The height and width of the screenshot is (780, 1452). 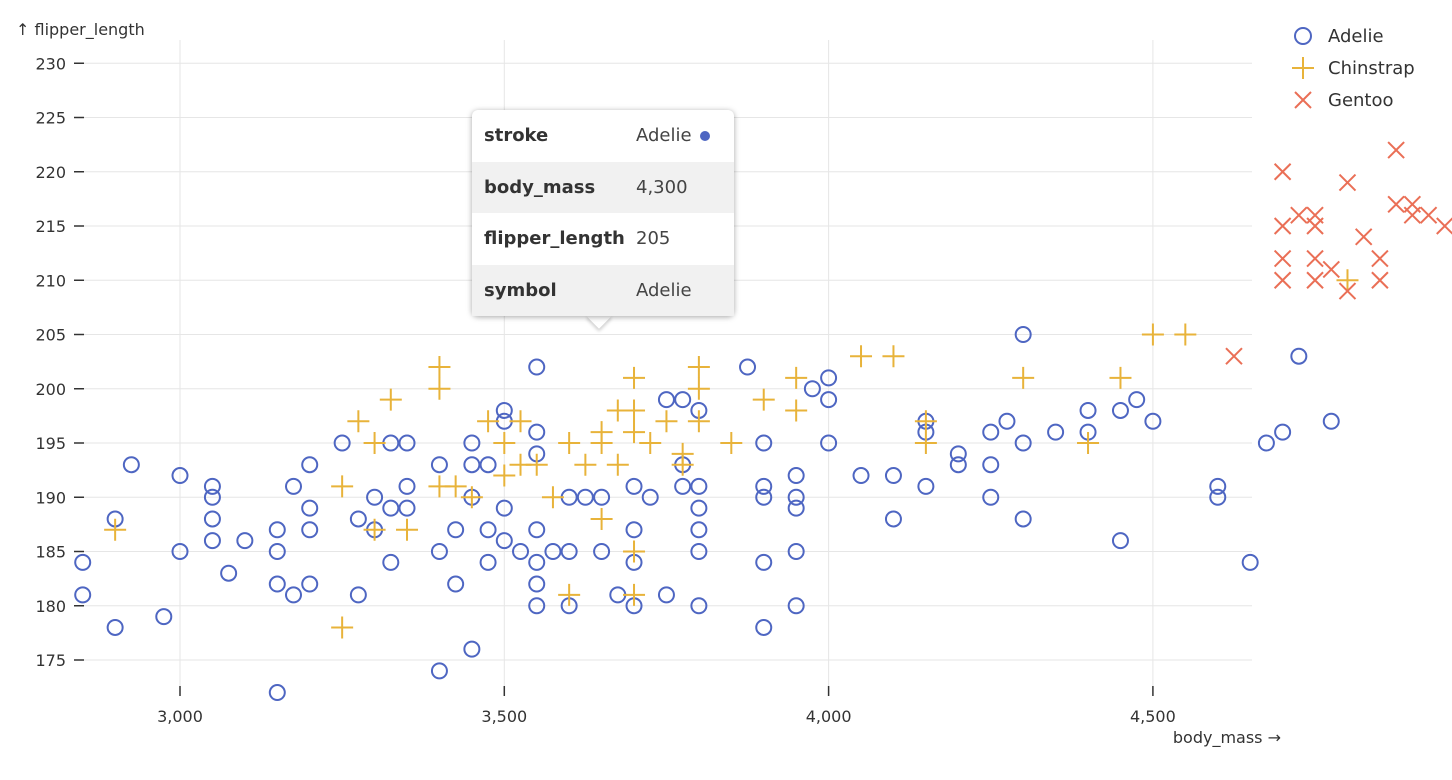 I want to click on tooltip-key: flipper_length, so click(x=554, y=239).